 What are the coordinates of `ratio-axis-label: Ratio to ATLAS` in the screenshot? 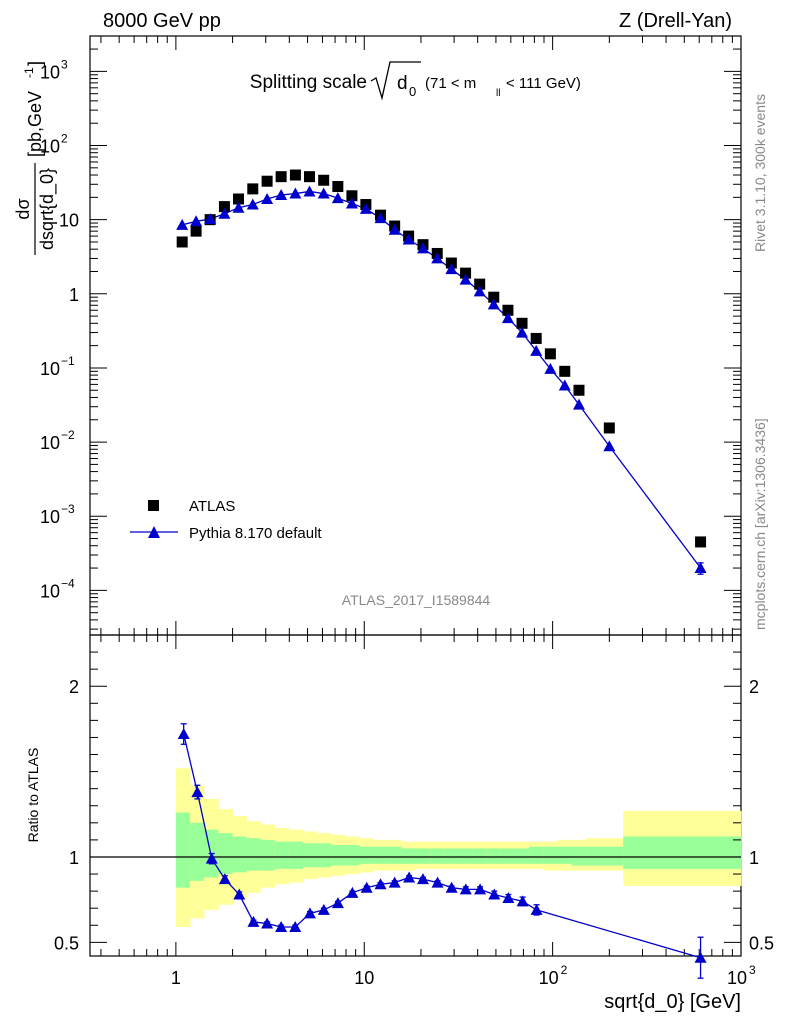 It's located at (33, 795).